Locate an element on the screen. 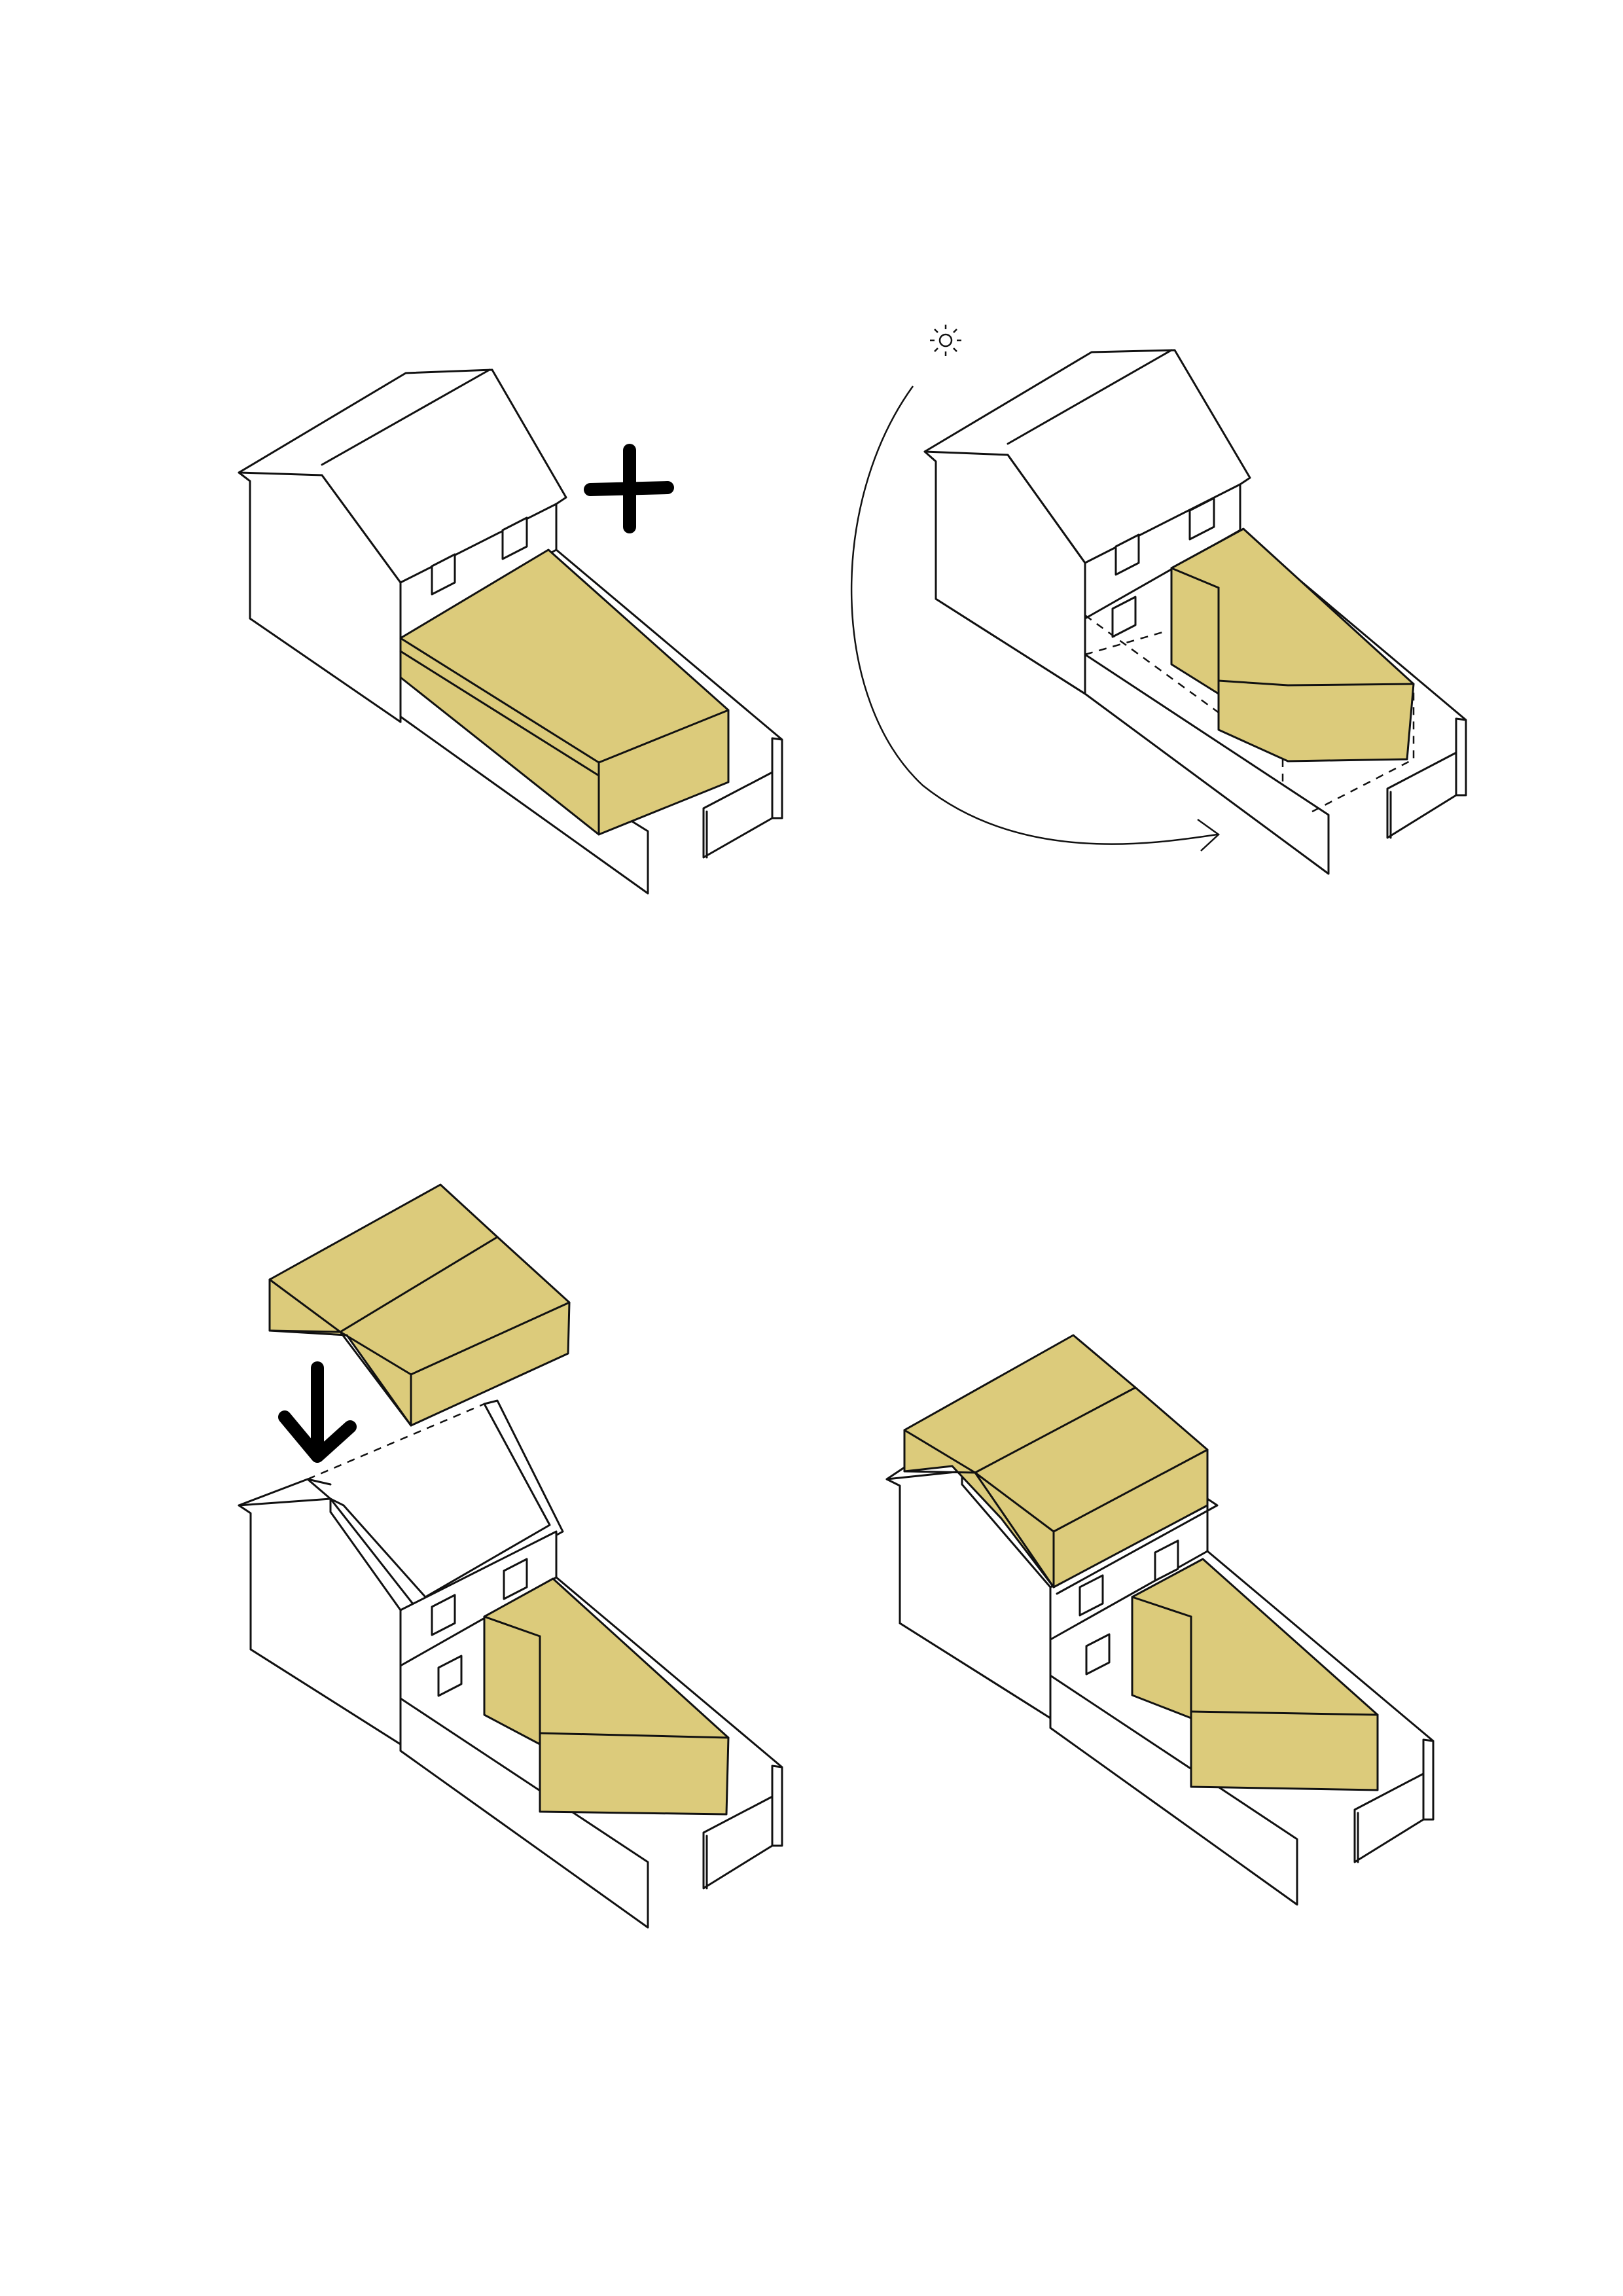 The height and width of the screenshot is (2296, 1623). arrow-head is located at coordinates (1208, 835).